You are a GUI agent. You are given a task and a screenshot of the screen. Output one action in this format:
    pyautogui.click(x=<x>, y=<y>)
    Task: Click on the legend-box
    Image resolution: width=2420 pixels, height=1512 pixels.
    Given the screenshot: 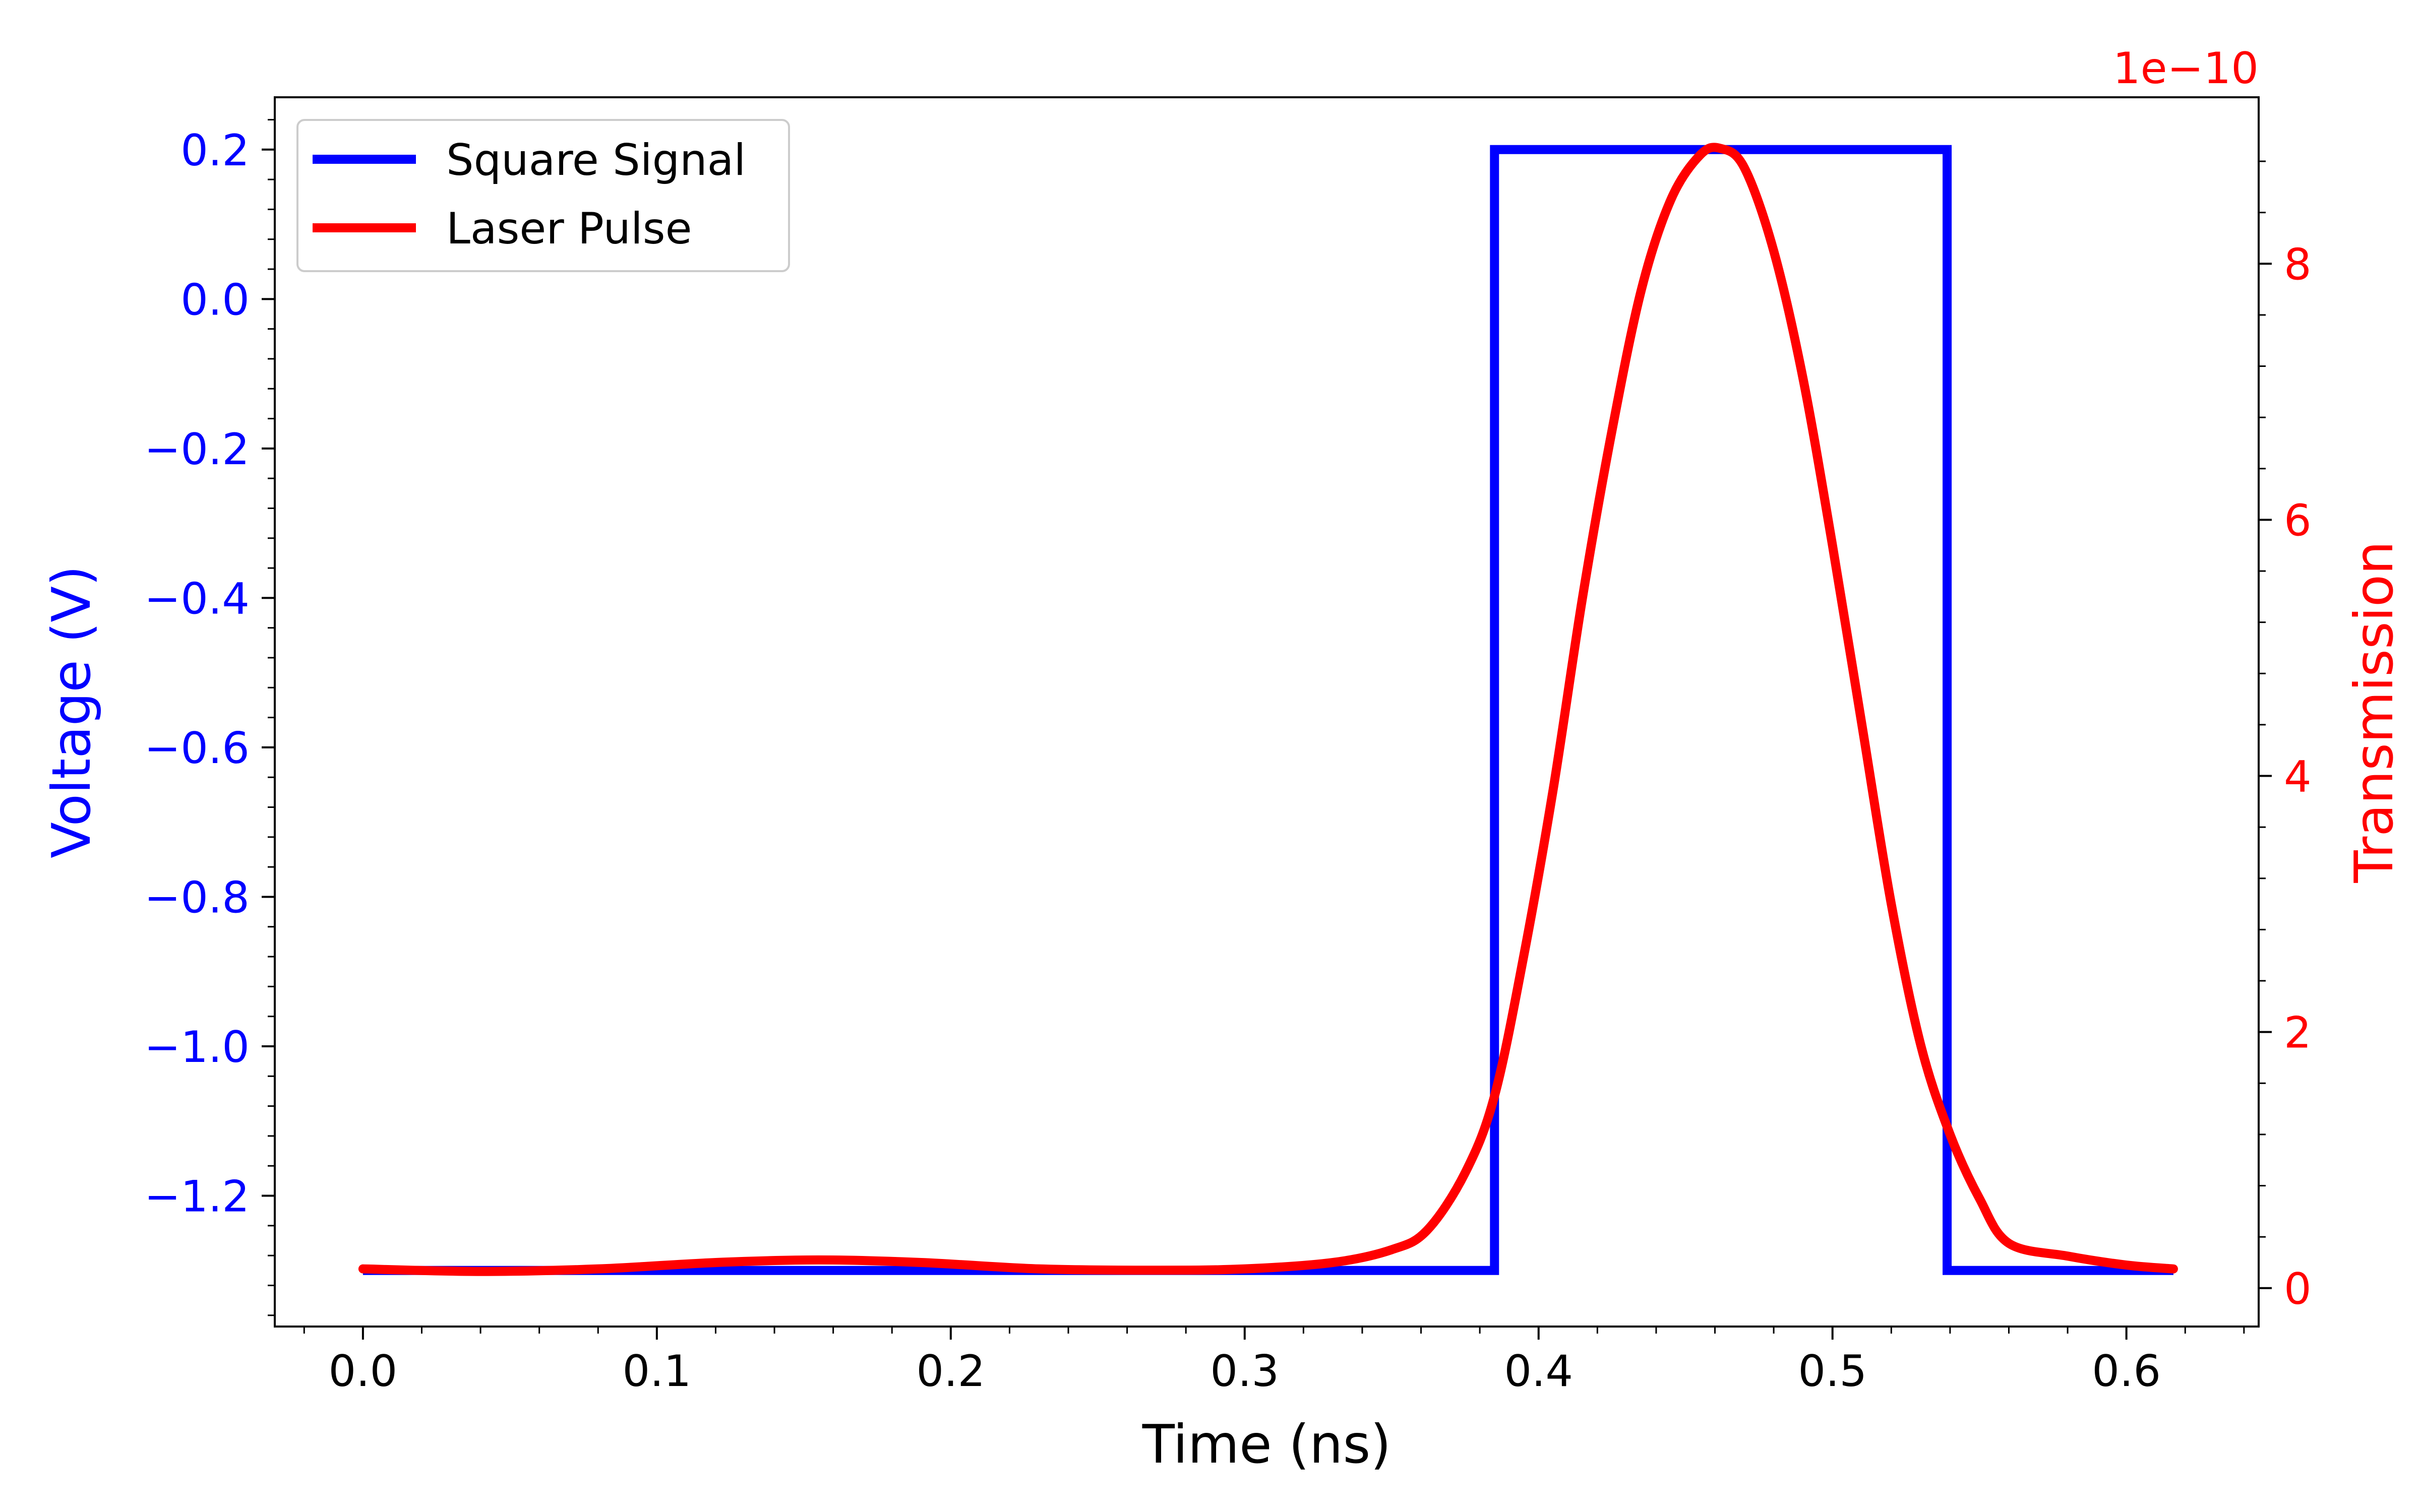 What is the action you would take?
    pyautogui.click(x=543, y=195)
    